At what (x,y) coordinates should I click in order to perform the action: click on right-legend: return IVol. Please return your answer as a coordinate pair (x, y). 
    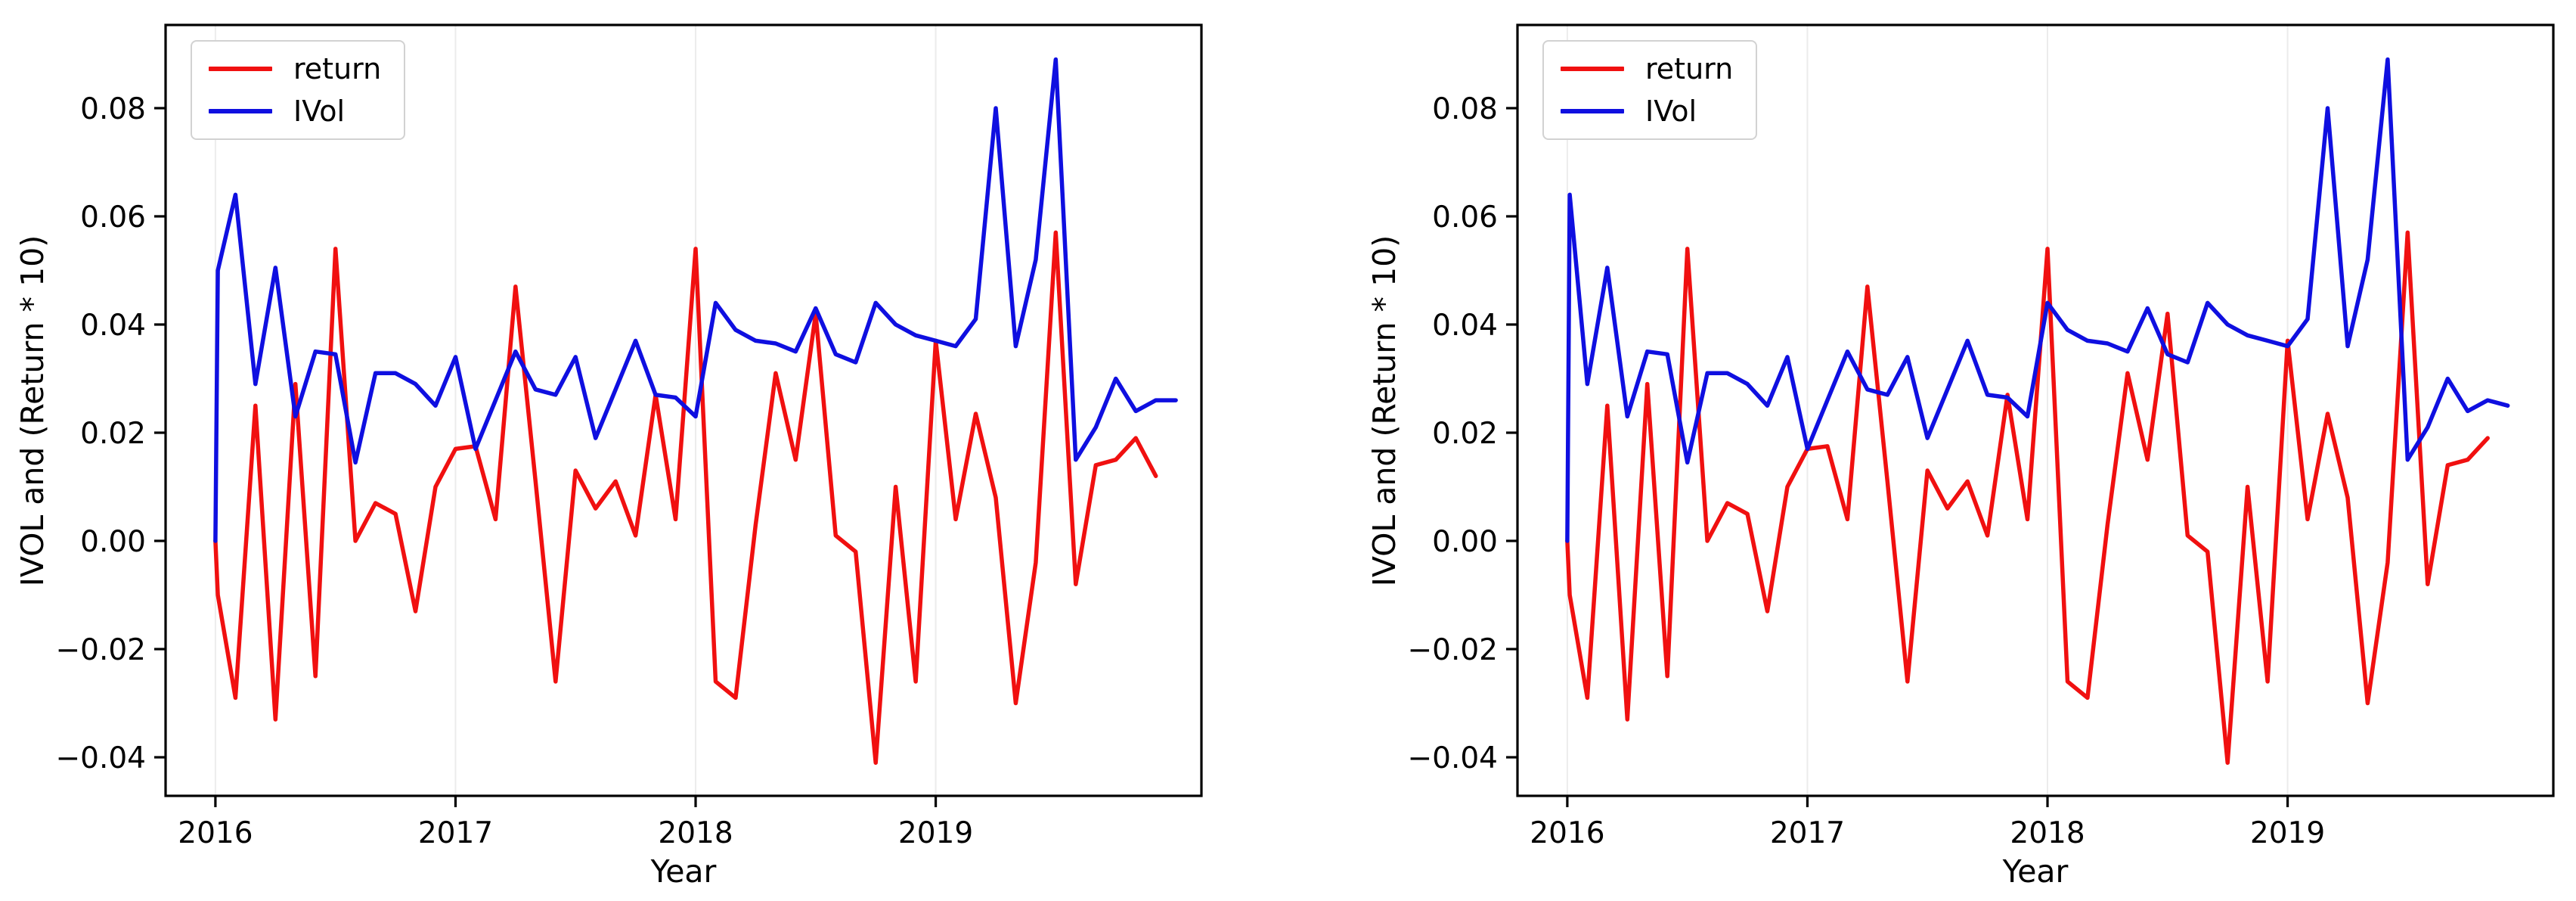
    Looking at the image, I should click on (1650, 90).